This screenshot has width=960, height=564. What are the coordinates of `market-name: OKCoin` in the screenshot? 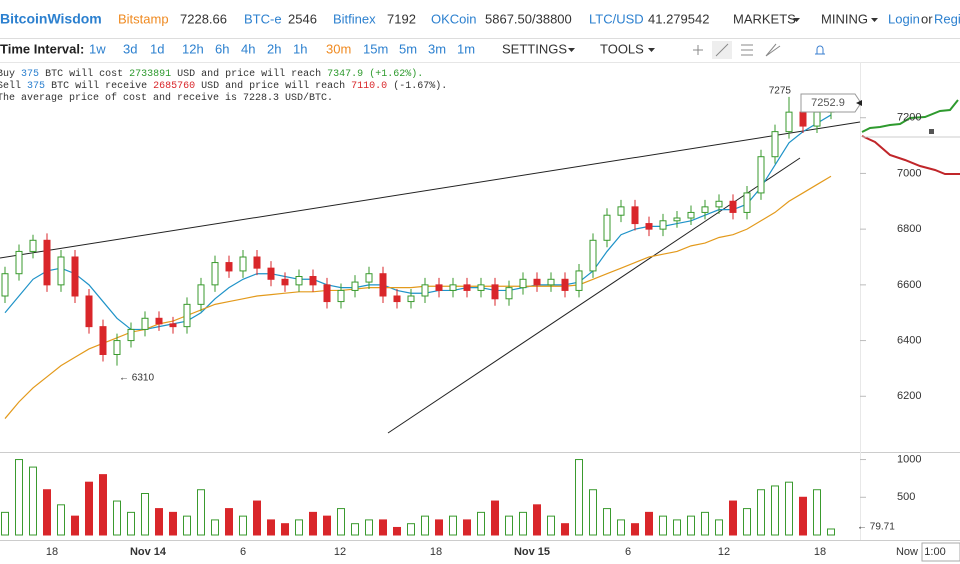 It's located at (454, 18).